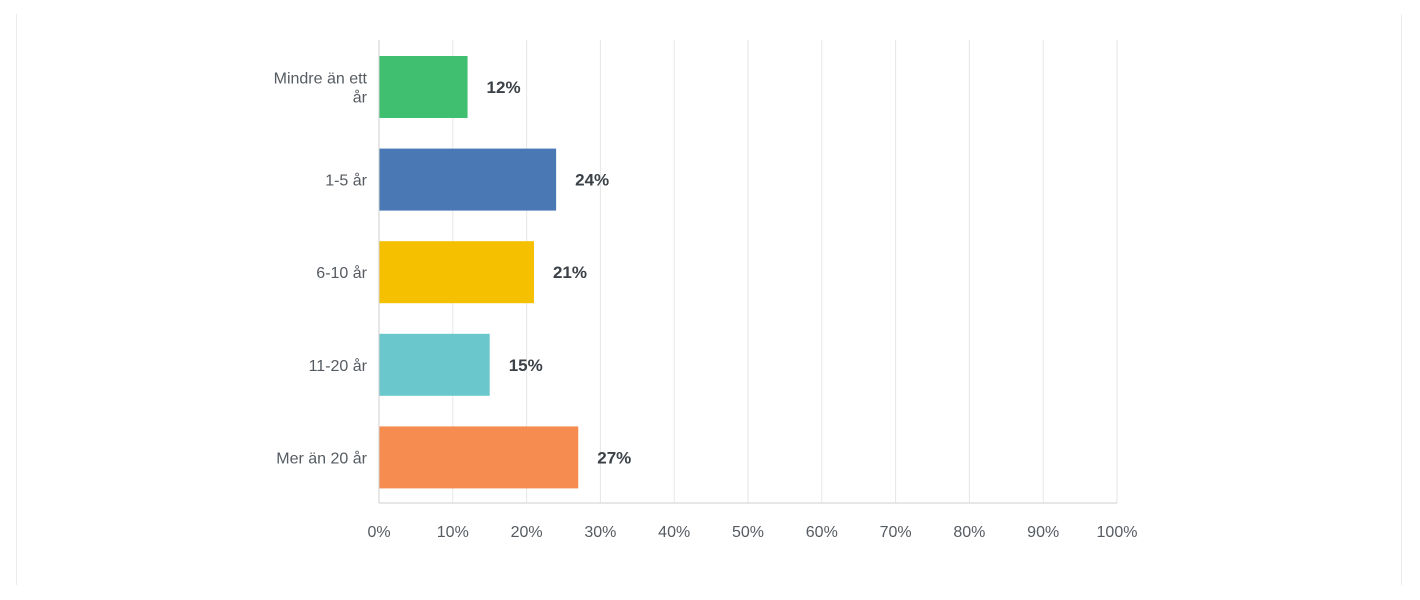  I want to click on x-tick-label: 10%, so click(453, 532).